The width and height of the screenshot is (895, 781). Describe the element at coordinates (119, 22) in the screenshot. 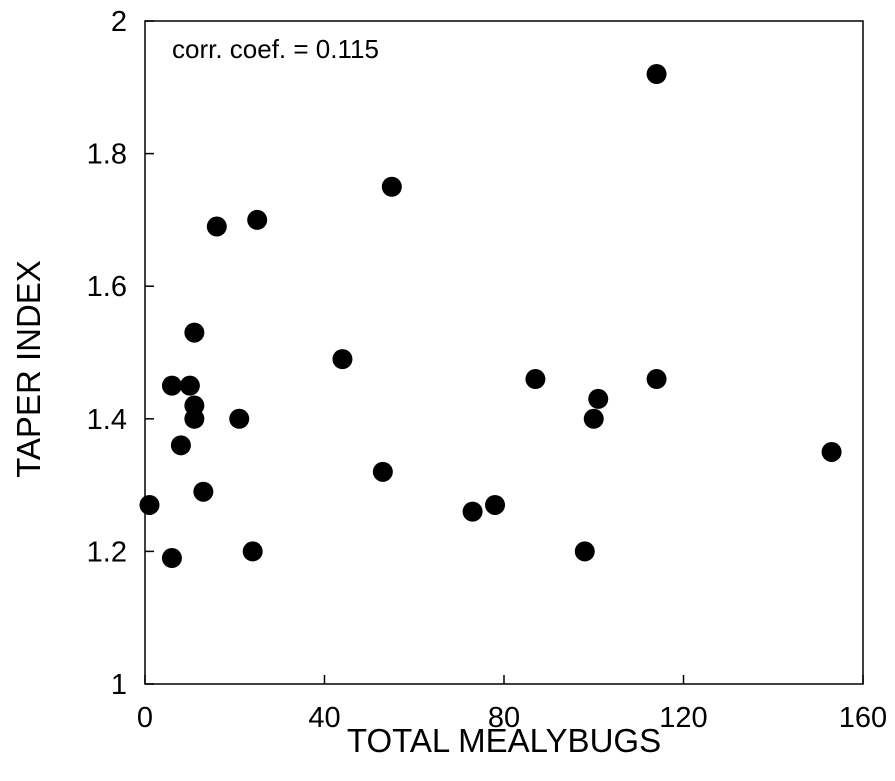

I see `y-tick-label: 2` at that location.